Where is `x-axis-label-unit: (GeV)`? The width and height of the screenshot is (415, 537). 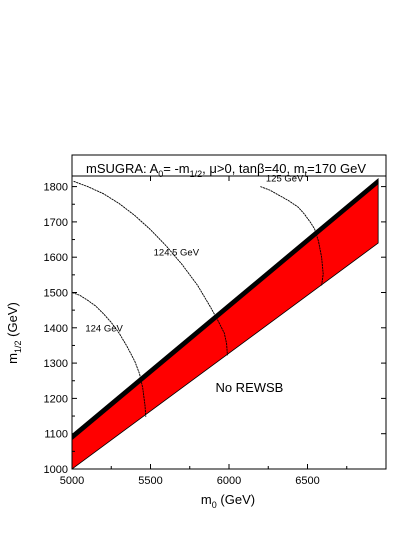 x-axis-label-unit: (GeV) is located at coordinates (236, 499).